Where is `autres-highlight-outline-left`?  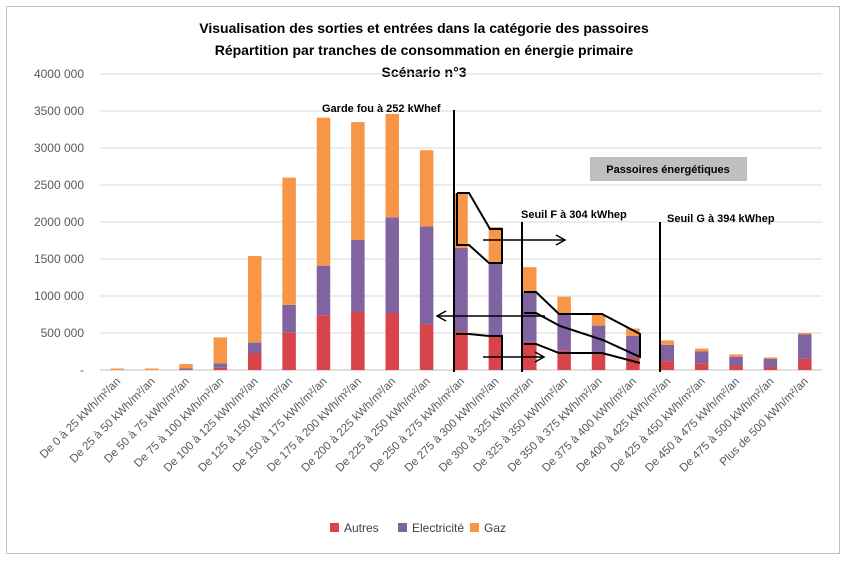 autres-highlight-outline-left is located at coordinates (479, 351).